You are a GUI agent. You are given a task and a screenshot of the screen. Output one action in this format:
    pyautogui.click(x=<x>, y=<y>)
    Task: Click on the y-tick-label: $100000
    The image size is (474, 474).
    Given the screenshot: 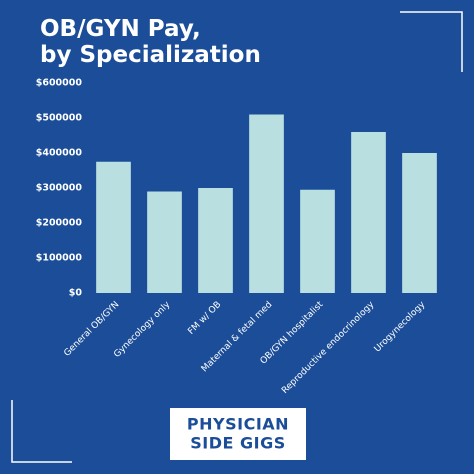 What is the action you would take?
    pyautogui.click(x=59, y=258)
    